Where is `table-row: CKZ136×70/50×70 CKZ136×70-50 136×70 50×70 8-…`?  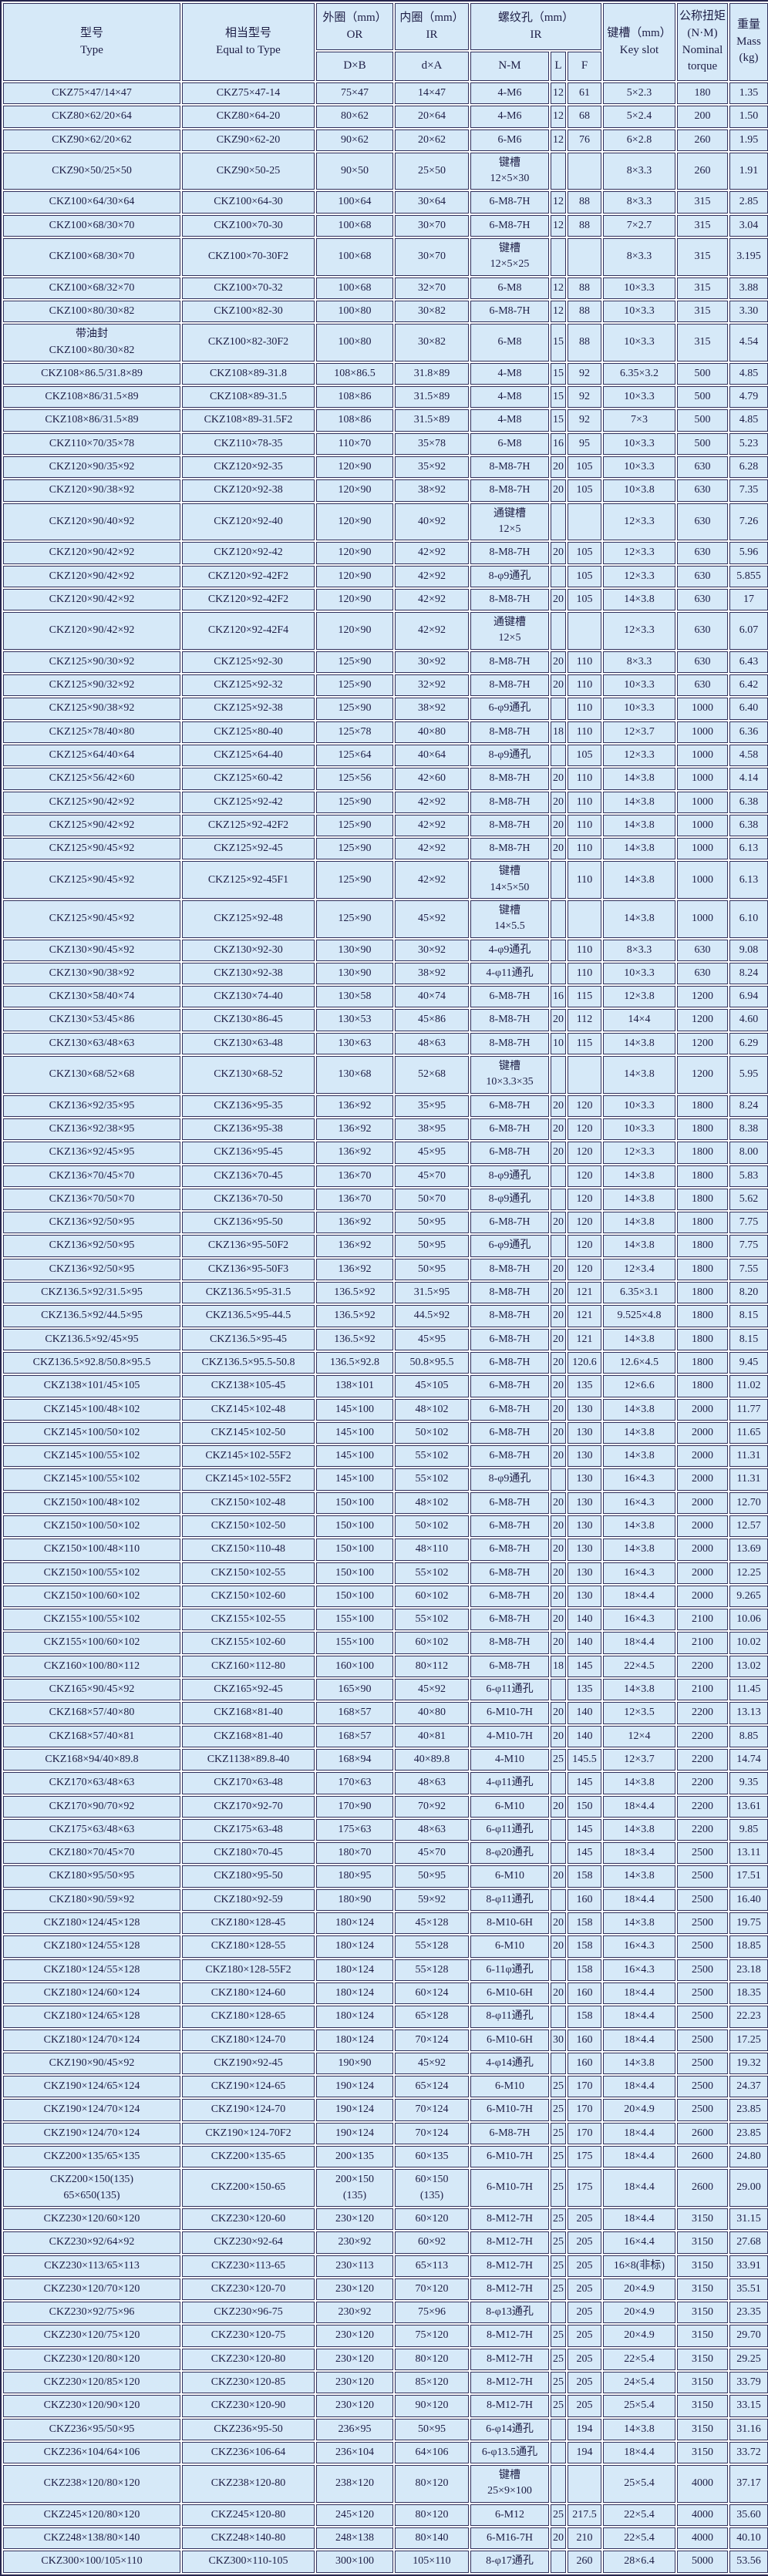
table-row: CKZ136×70/50×70 CKZ136×70-50 136×70 50×70 8-… is located at coordinates (385, 1199).